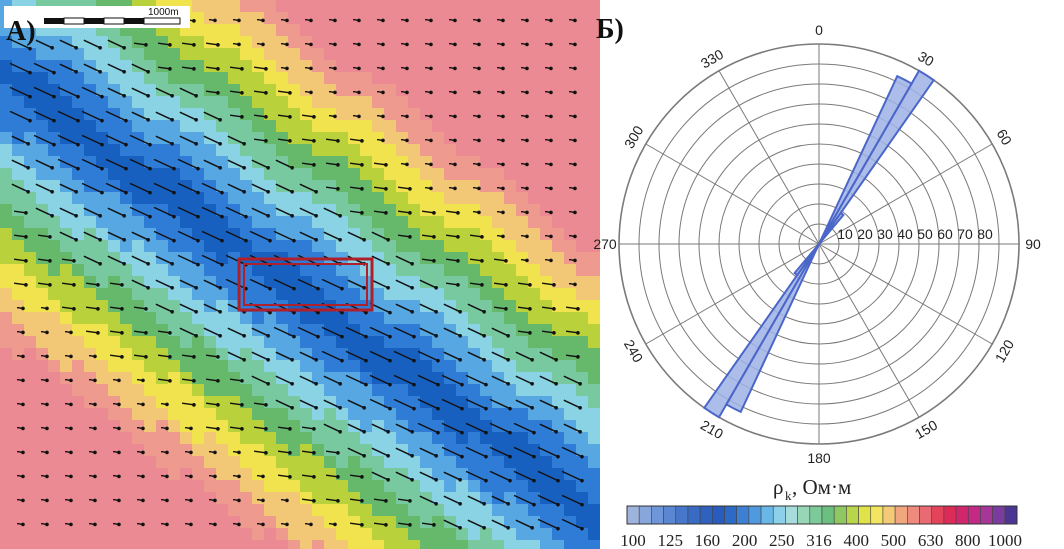 The image size is (1064, 549). I want to click on colorbar, so click(822, 515).